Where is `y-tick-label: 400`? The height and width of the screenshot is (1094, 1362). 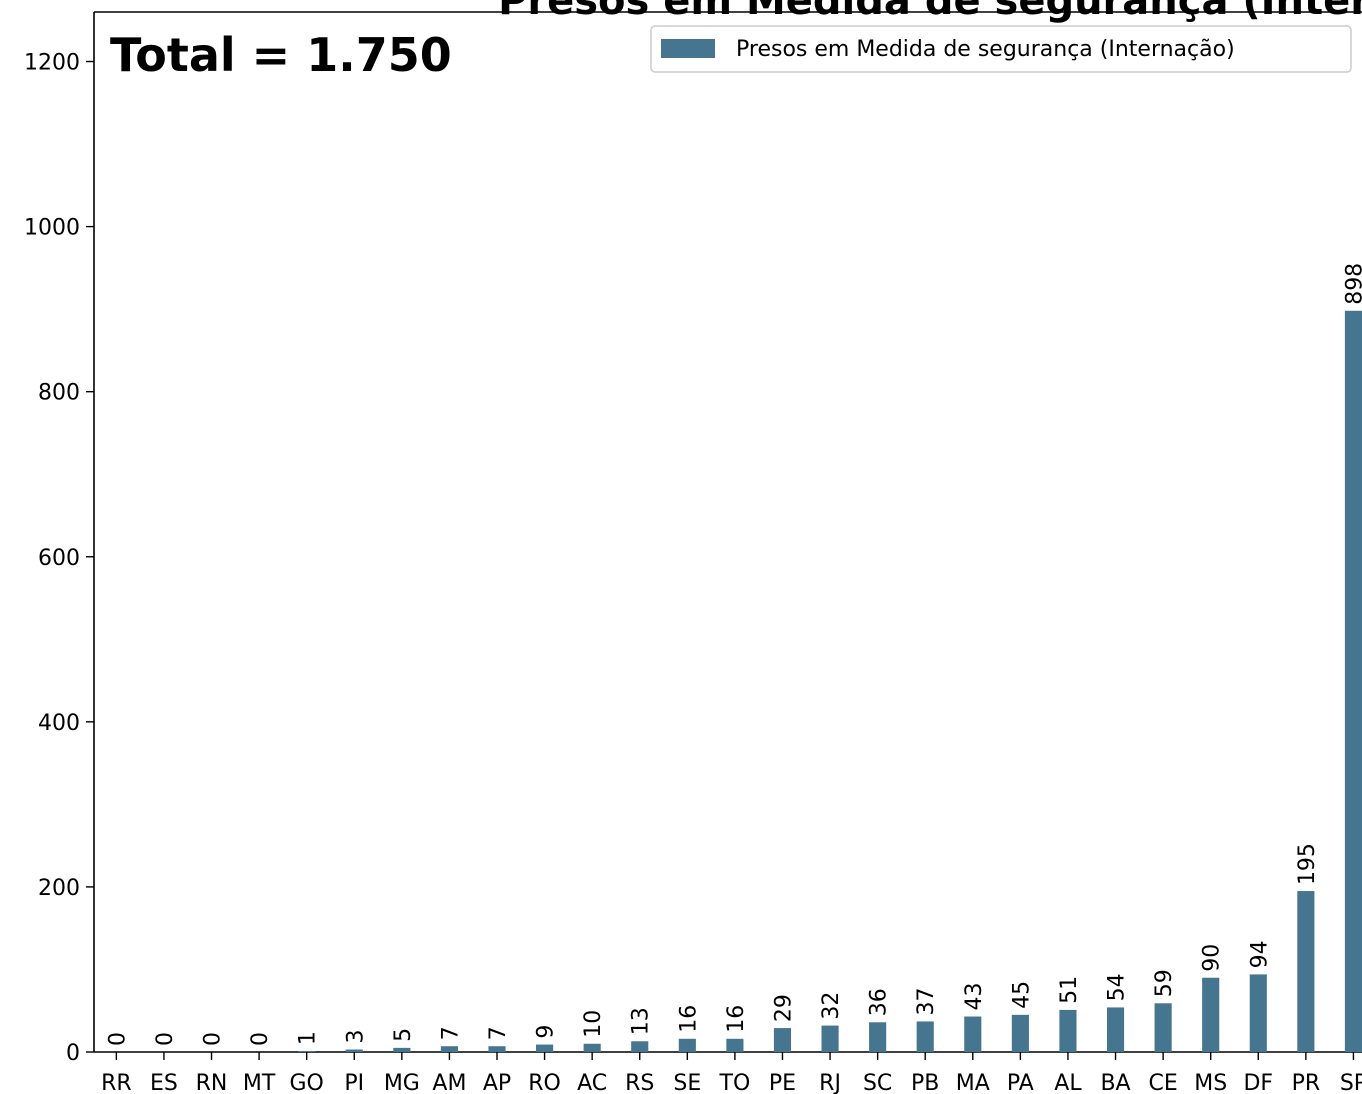 y-tick-label: 400 is located at coordinates (59, 723).